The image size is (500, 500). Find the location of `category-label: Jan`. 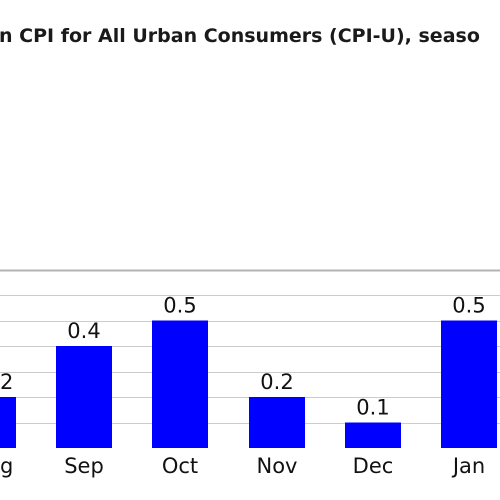

category-label: Jan is located at coordinates (468, 466).